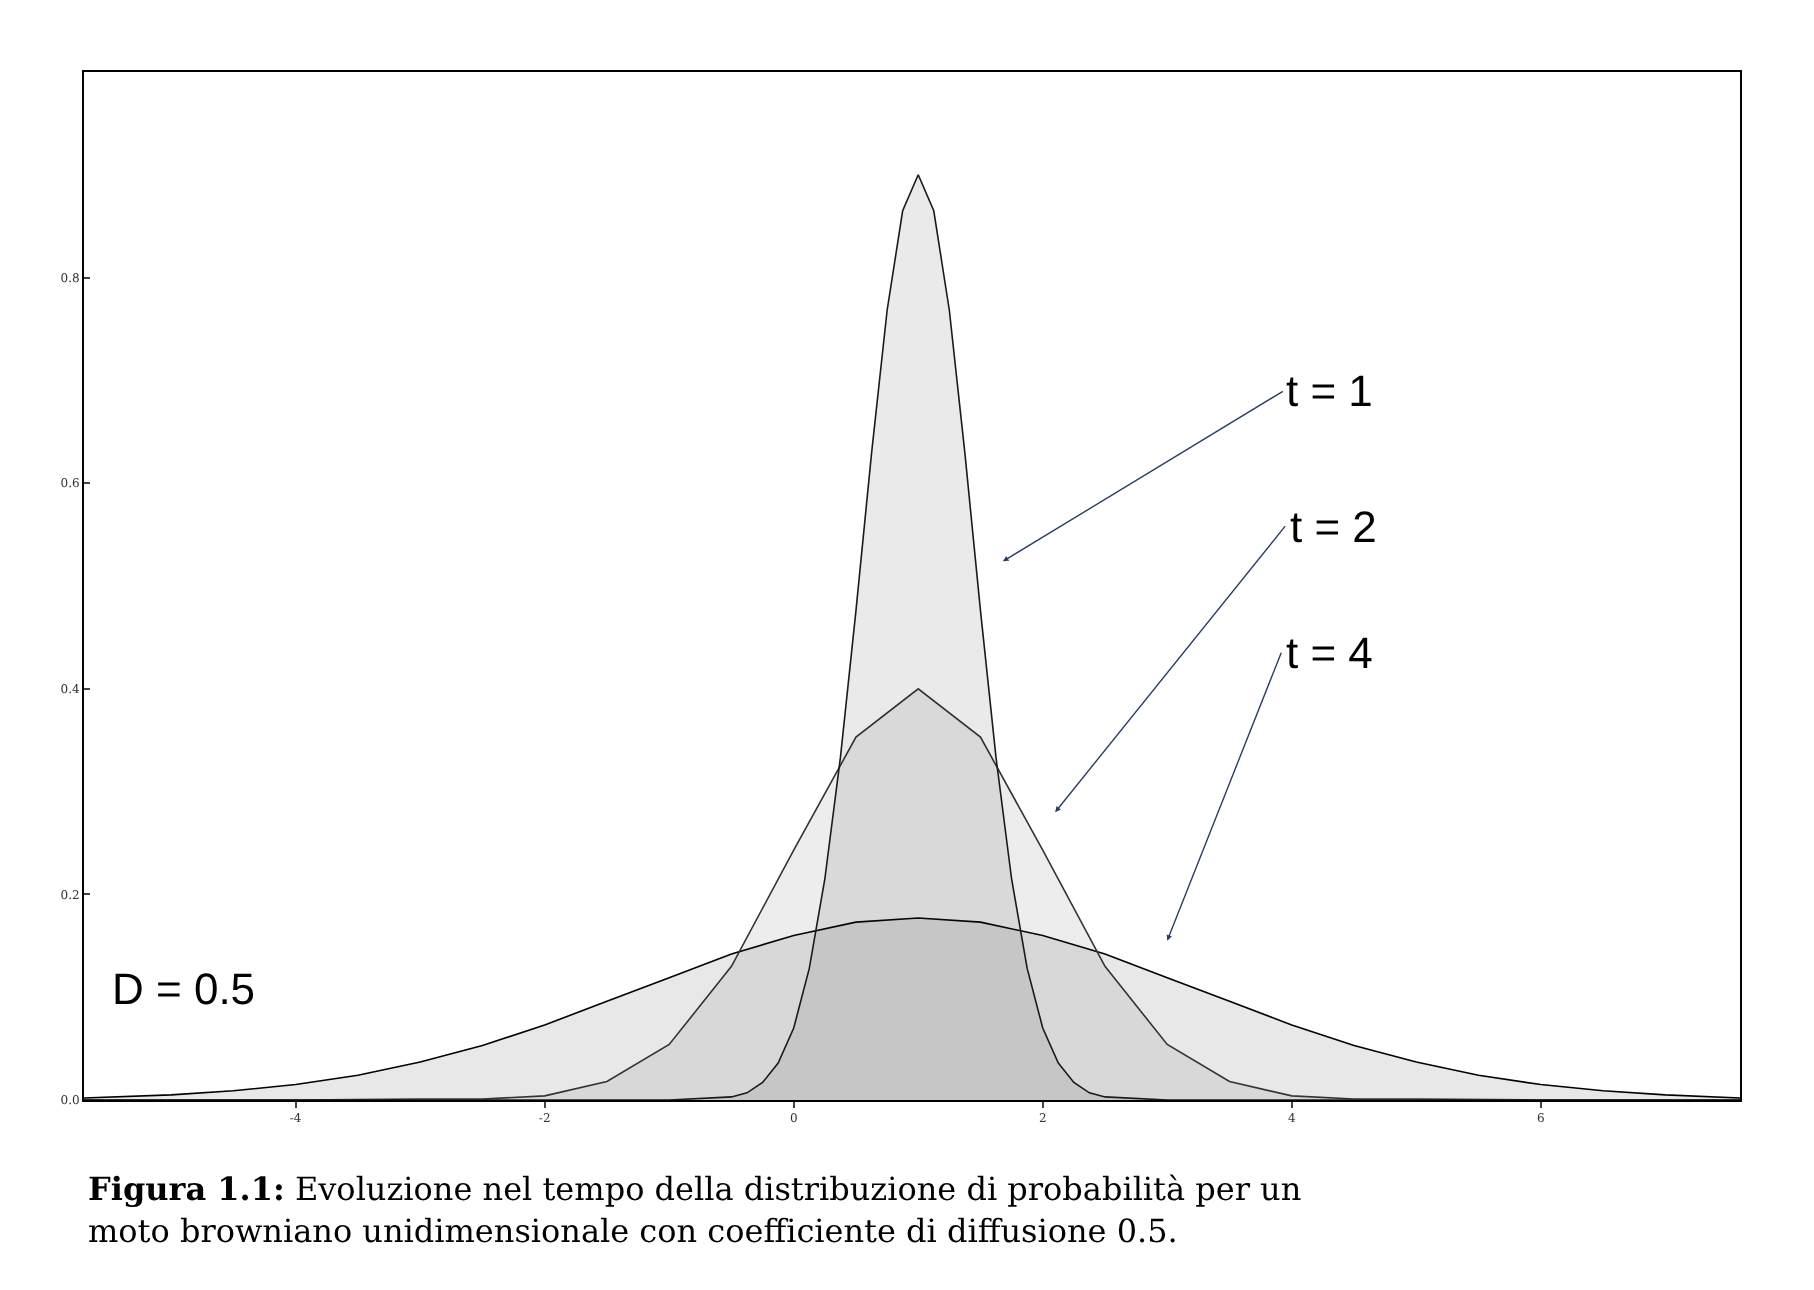 The image size is (1814, 1290). What do you see at coordinates (1329, 653) in the screenshot?
I see `annotation: t = 4` at bounding box center [1329, 653].